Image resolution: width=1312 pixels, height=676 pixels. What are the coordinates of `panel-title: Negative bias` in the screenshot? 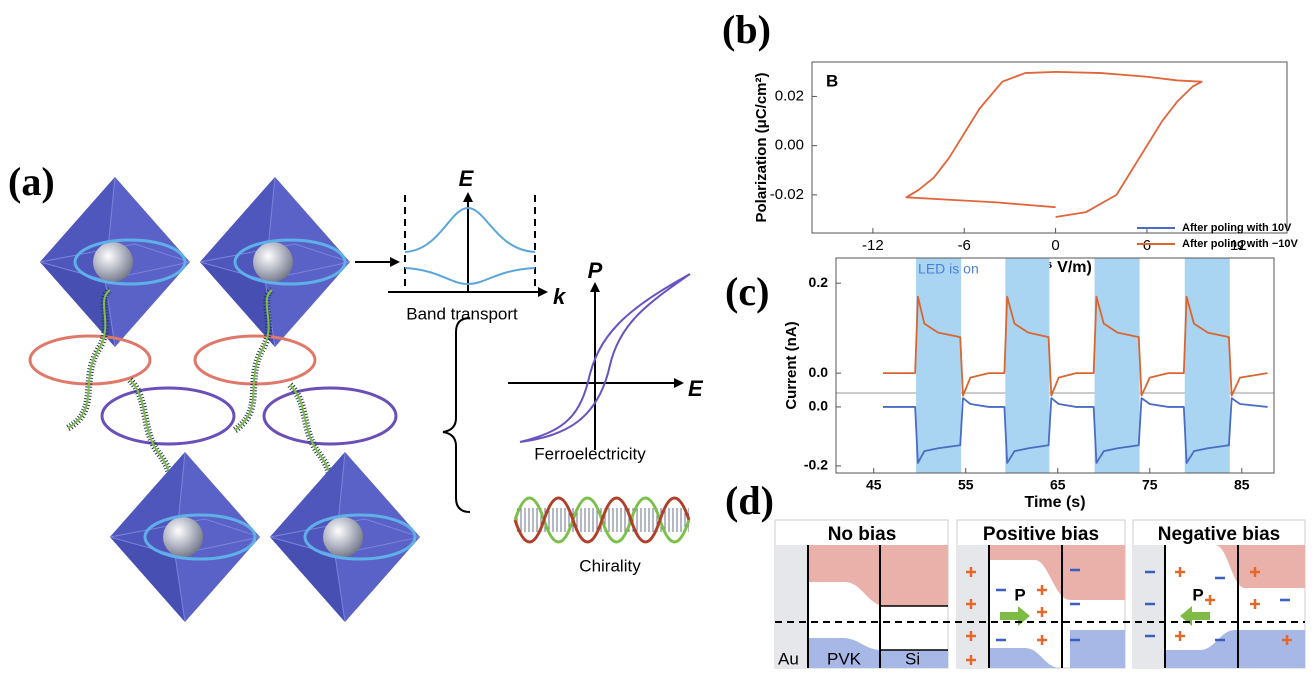 It's located at (1219, 534).